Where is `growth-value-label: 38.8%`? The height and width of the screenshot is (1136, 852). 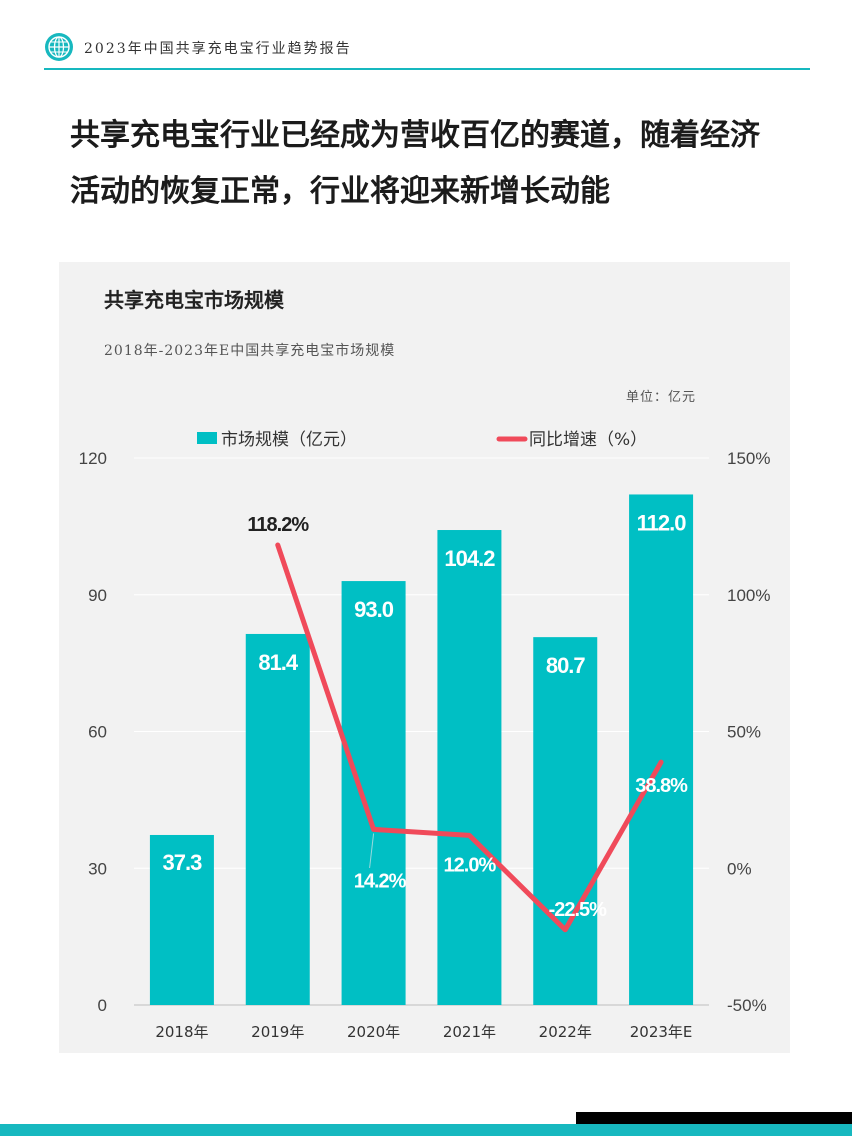
growth-value-label: 38.8% is located at coordinates (661, 786).